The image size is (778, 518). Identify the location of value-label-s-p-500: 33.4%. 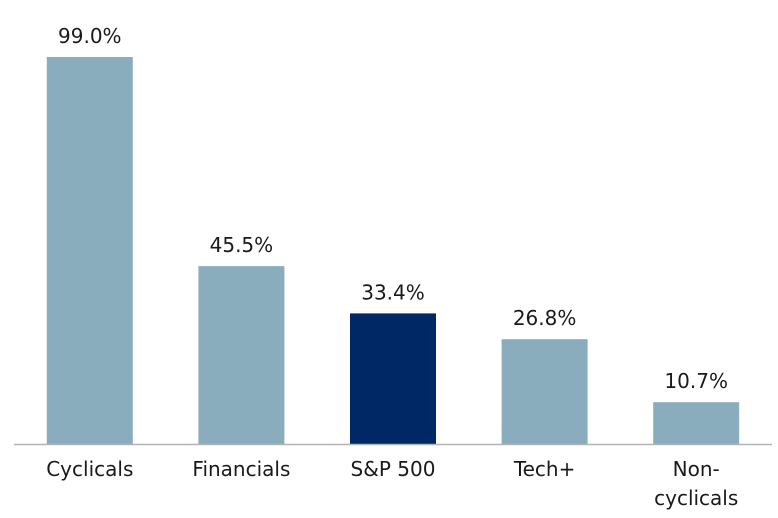
(393, 292).